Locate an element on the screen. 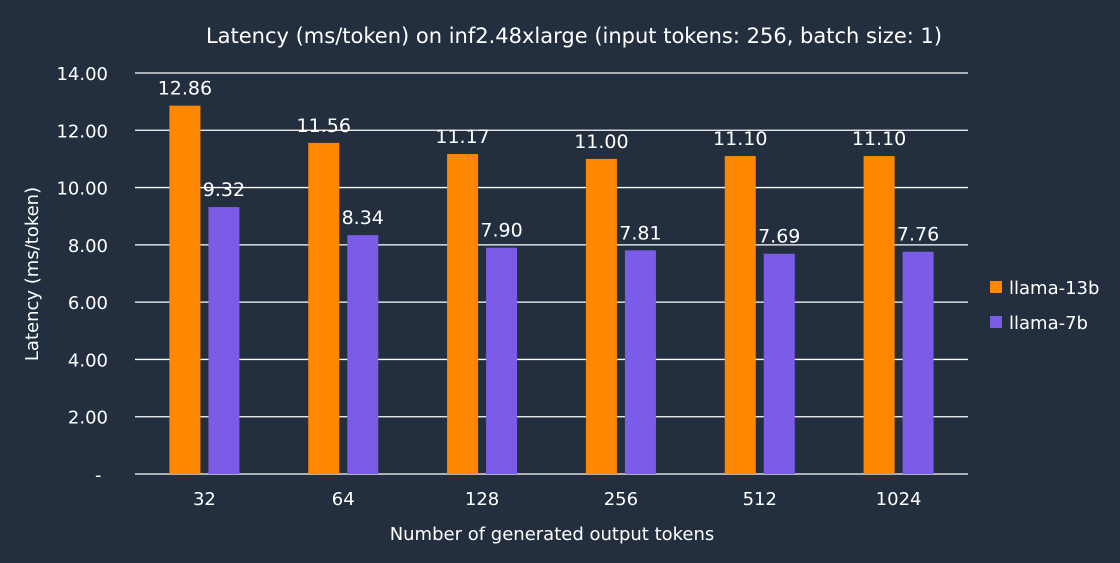 The image size is (1120, 563). legend-label-llama-7b: llama-7b is located at coordinates (1048, 323).